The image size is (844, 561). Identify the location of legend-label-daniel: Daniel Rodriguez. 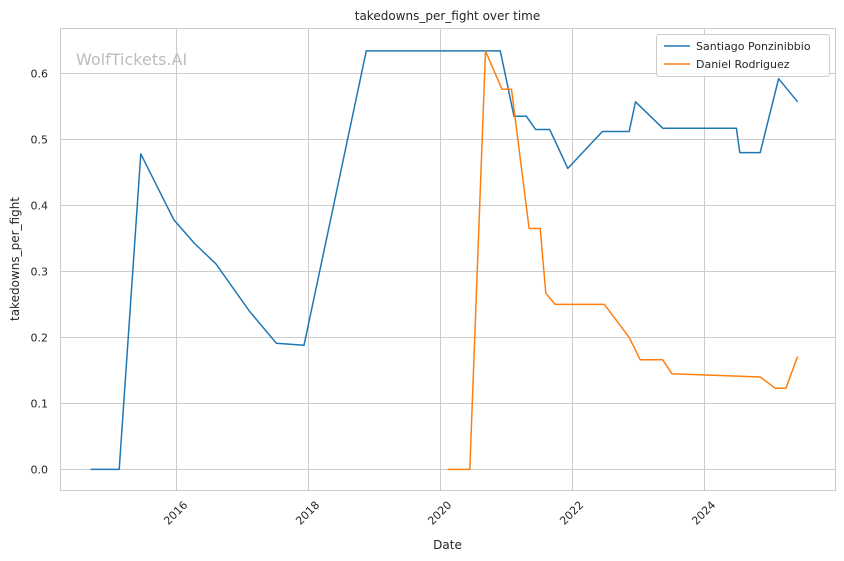
(743, 64).